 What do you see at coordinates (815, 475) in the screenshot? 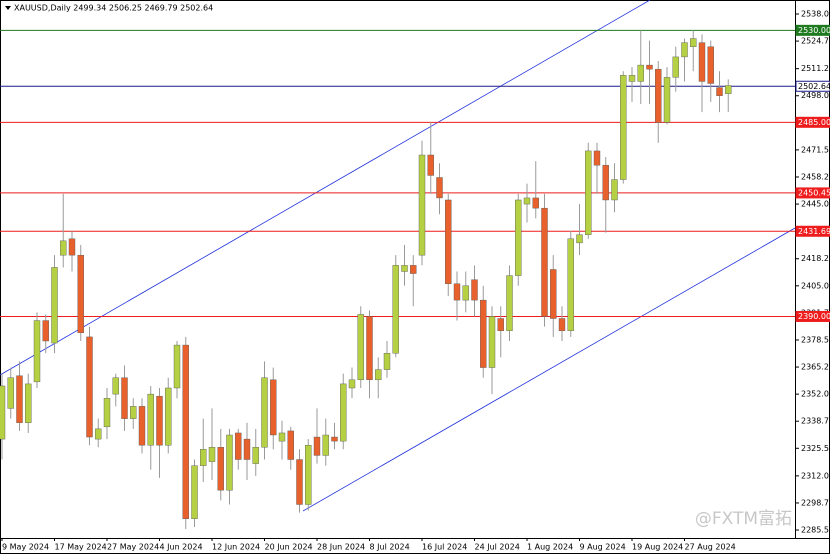
I see `y-tick-label: 2312.00` at bounding box center [815, 475].